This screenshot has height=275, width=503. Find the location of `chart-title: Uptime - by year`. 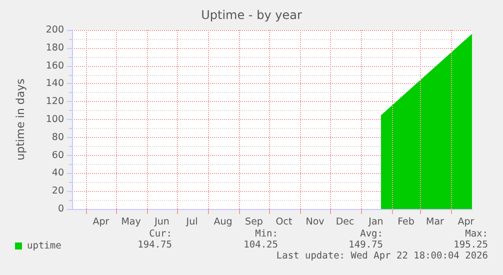

chart-title: Uptime - by year is located at coordinates (251, 15).